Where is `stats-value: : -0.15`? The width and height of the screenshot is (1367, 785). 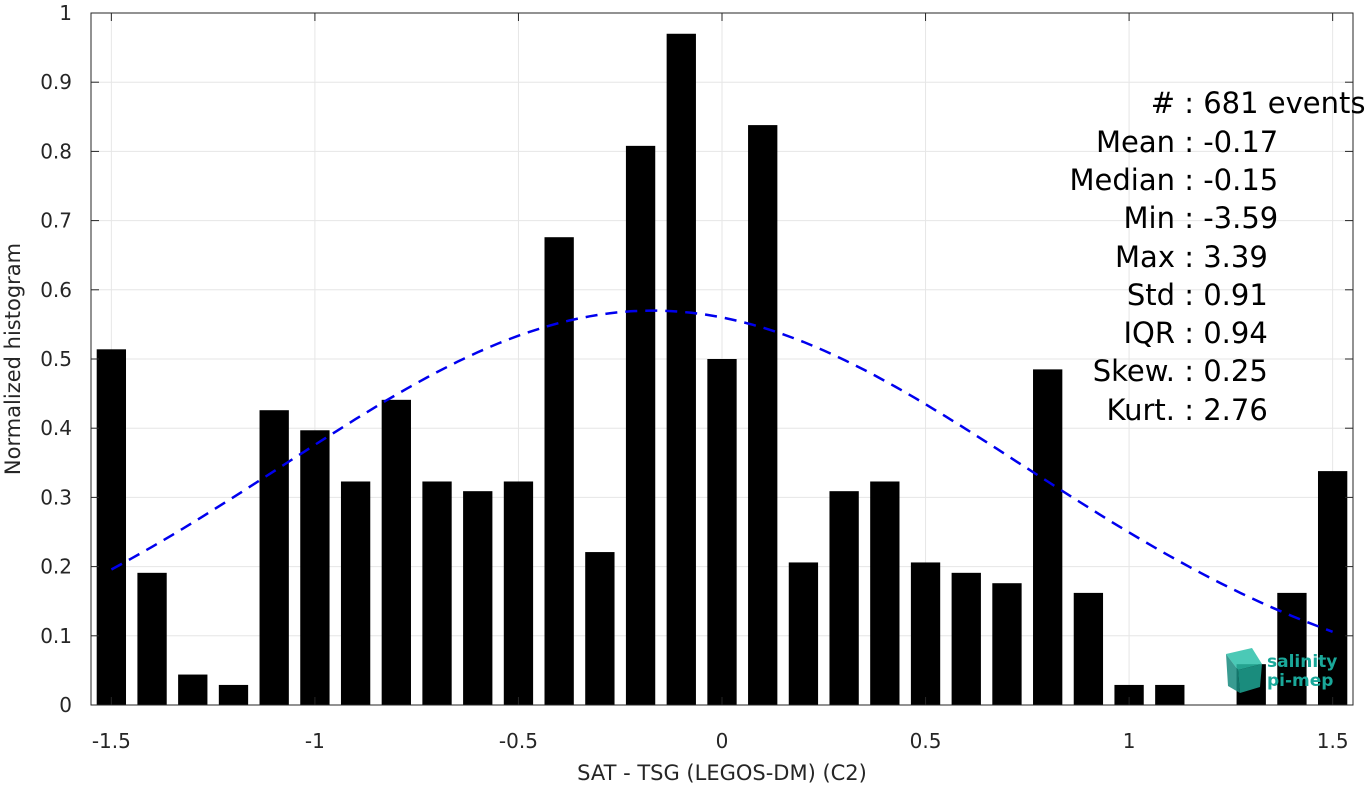
stats-value: : -0.15 is located at coordinates (1226, 180).